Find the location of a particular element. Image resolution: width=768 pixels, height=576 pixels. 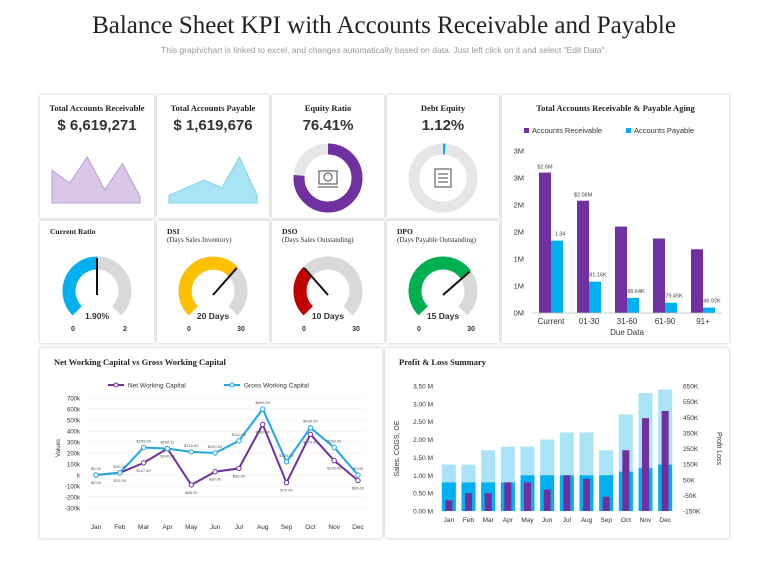

gauge-min-label: 0 is located at coordinates (73, 329).